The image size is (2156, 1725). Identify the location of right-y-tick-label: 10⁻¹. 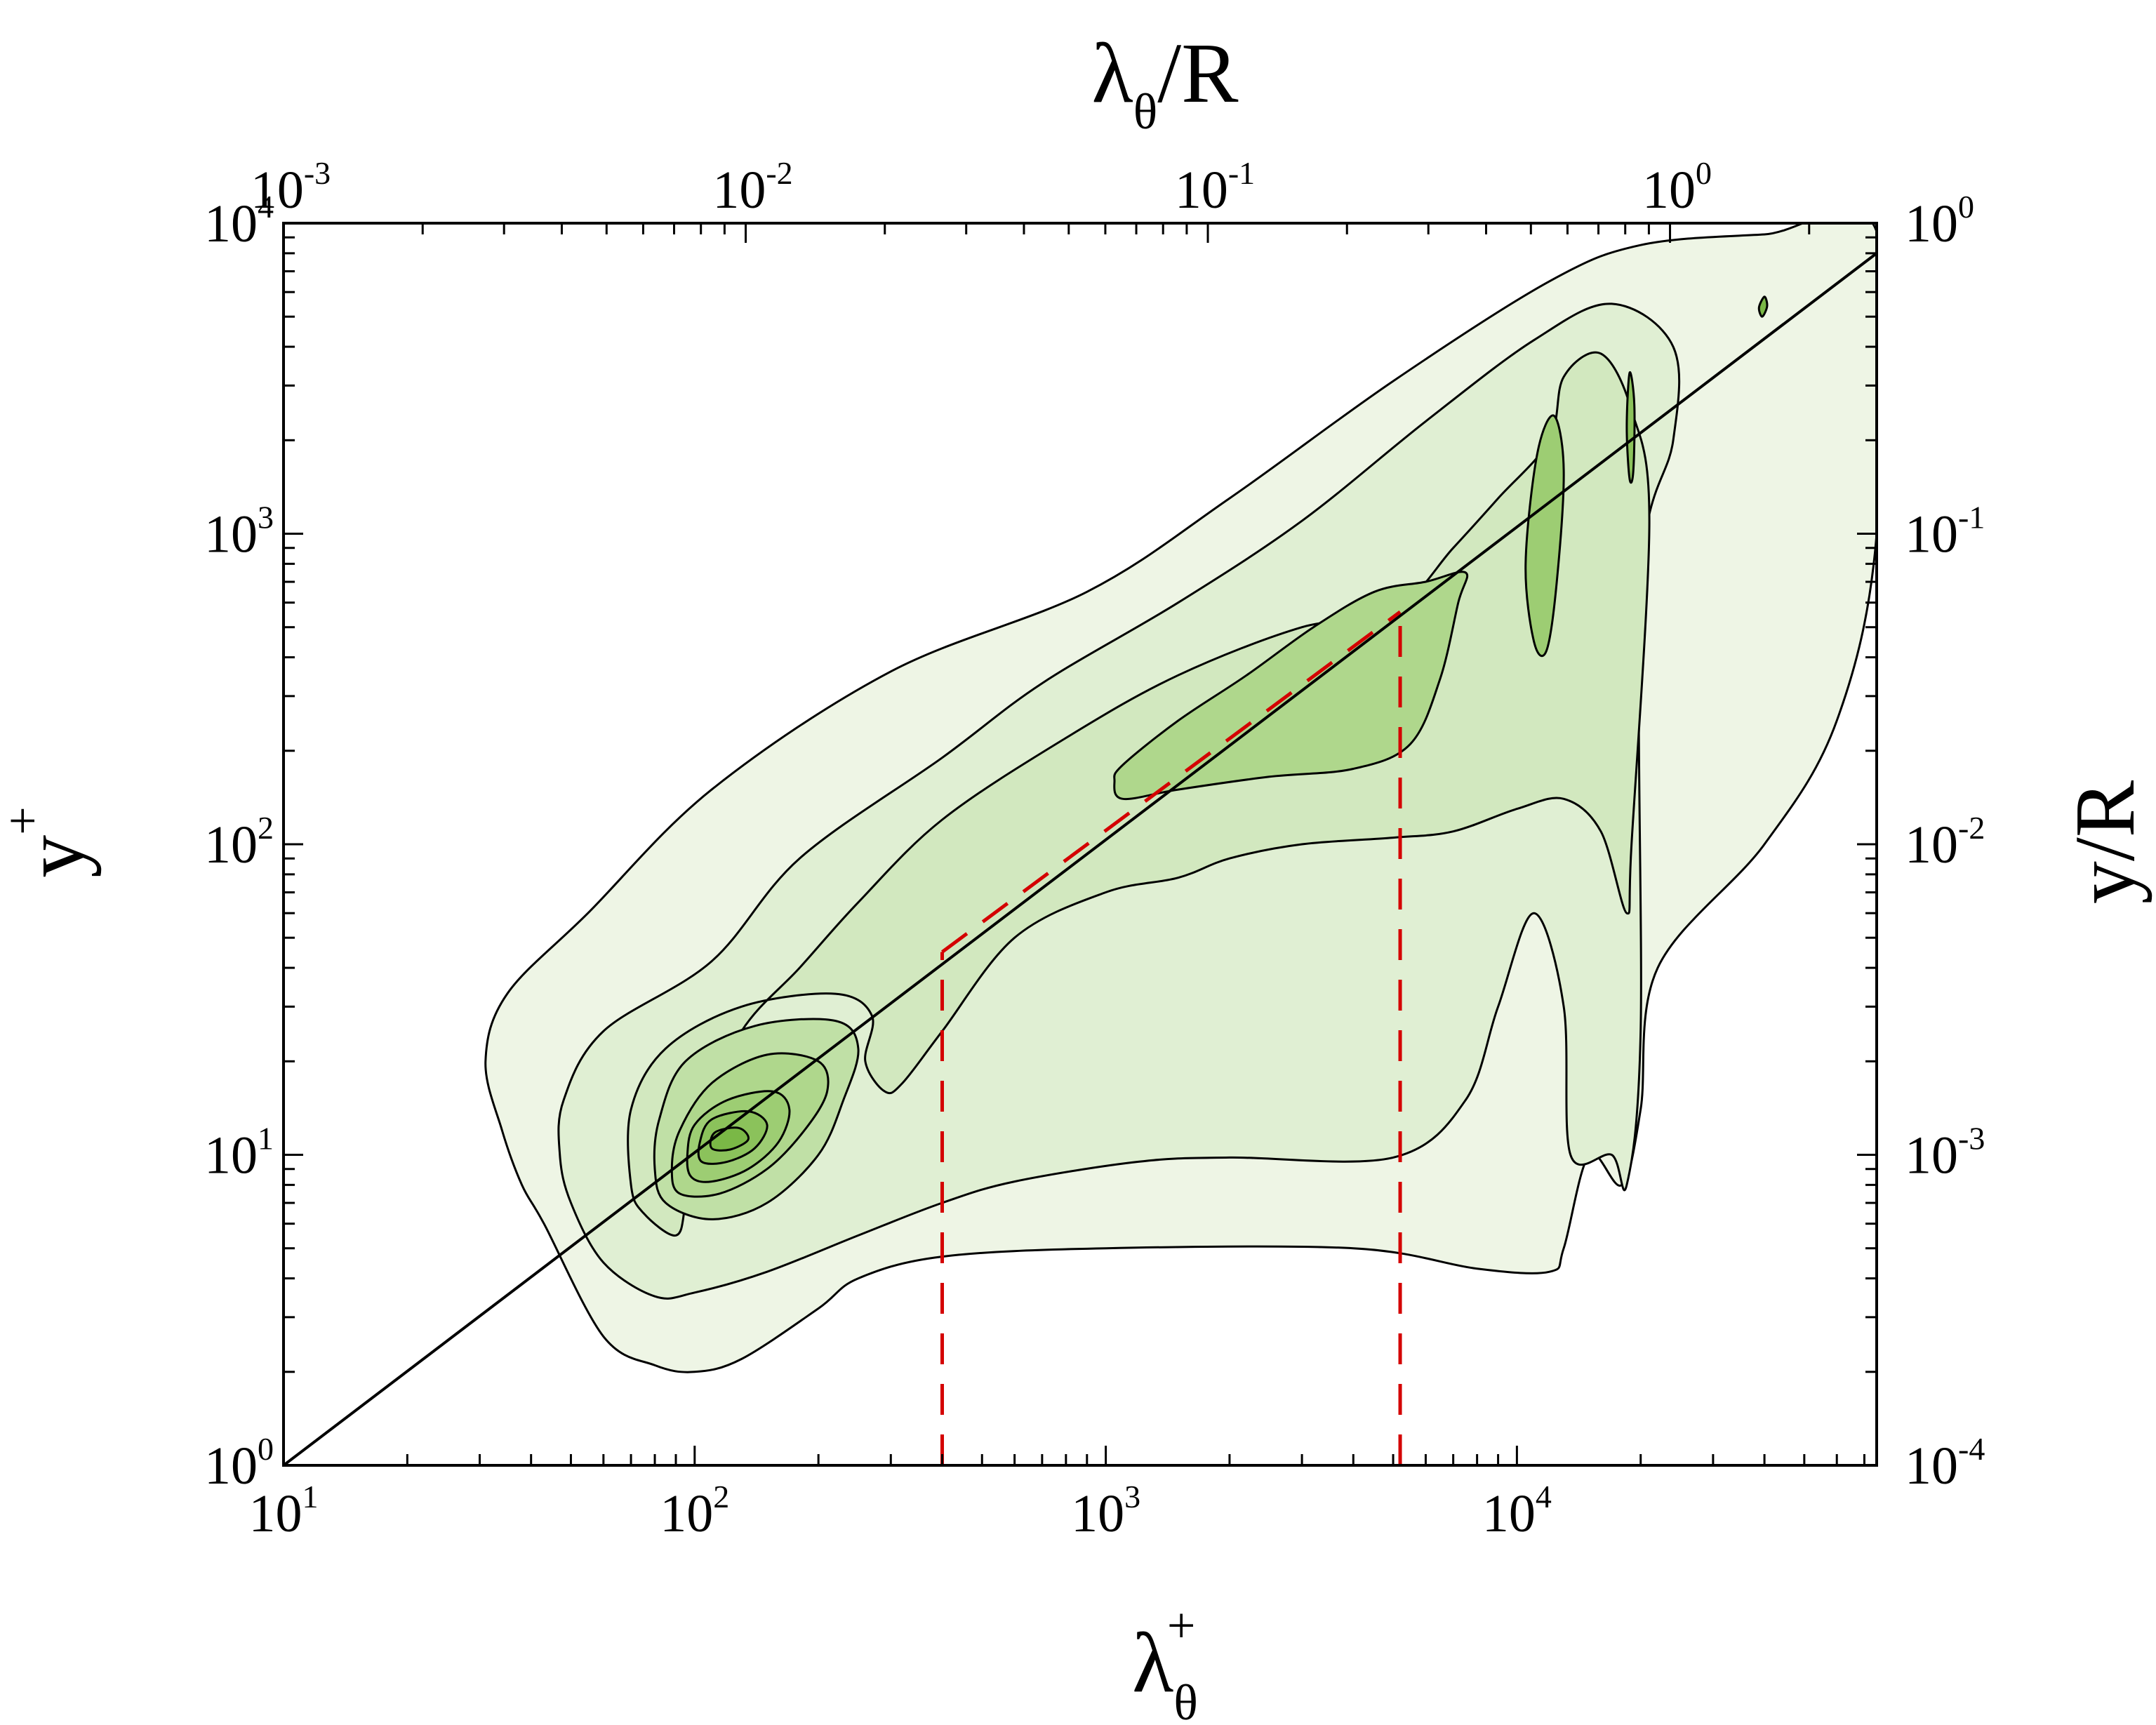
(1945, 532).